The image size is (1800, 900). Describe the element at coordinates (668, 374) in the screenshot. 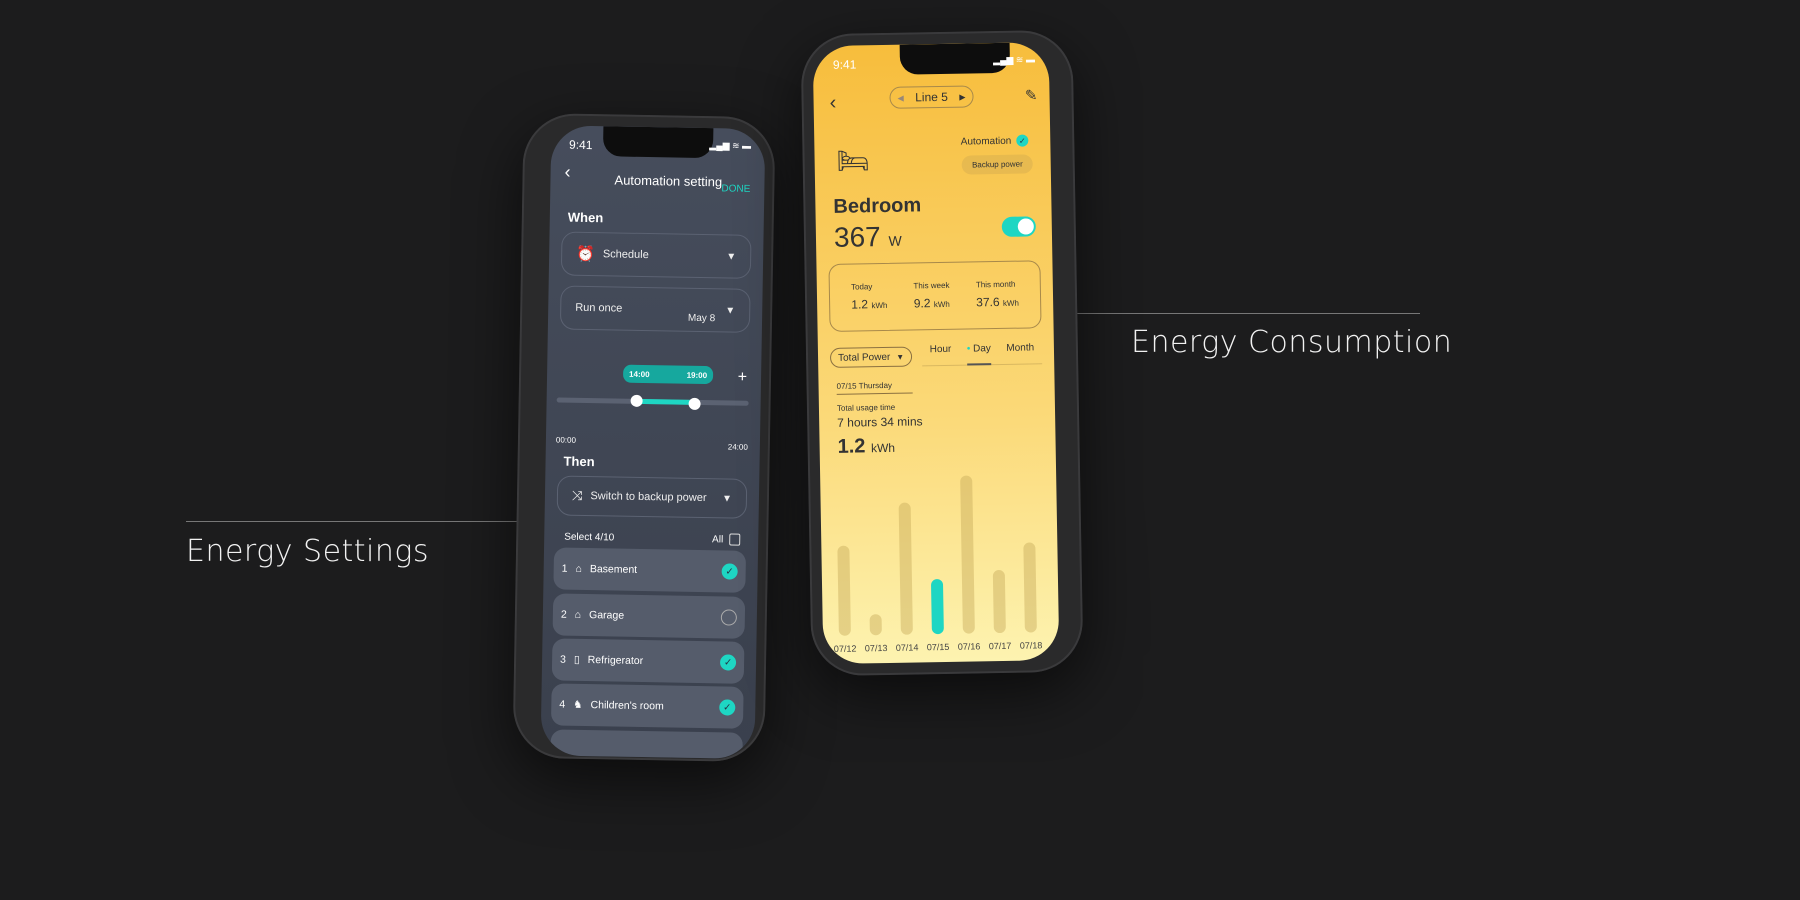

I see `time-range-tooltip: 14:00 19:00` at that location.